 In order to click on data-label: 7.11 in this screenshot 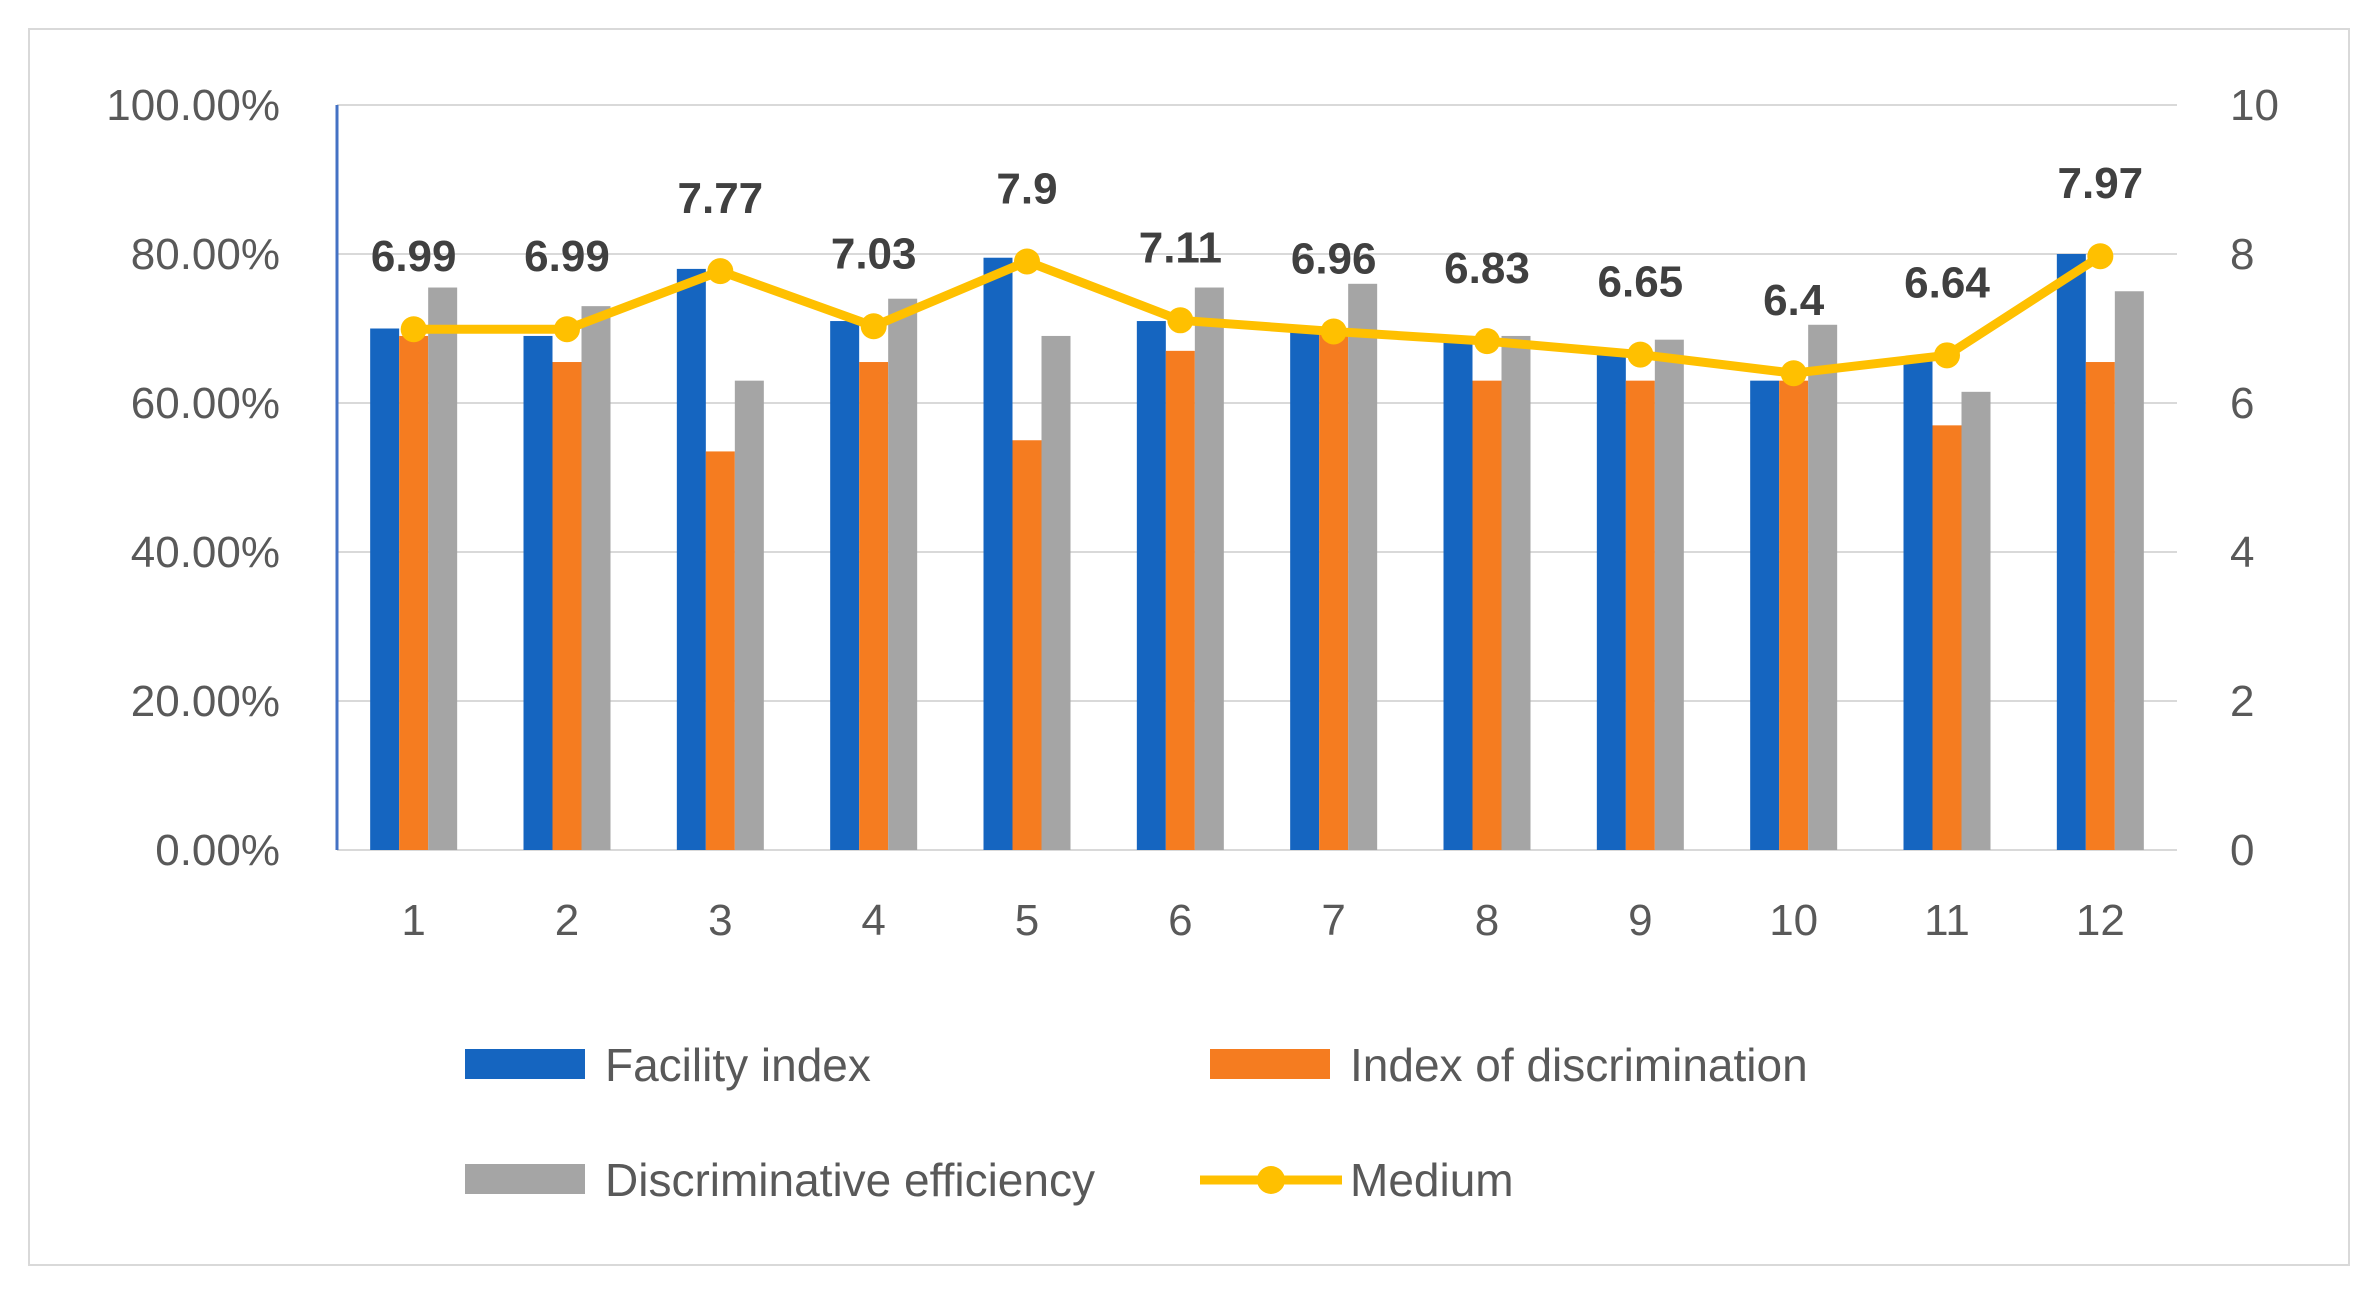, I will do `click(1180, 247)`.